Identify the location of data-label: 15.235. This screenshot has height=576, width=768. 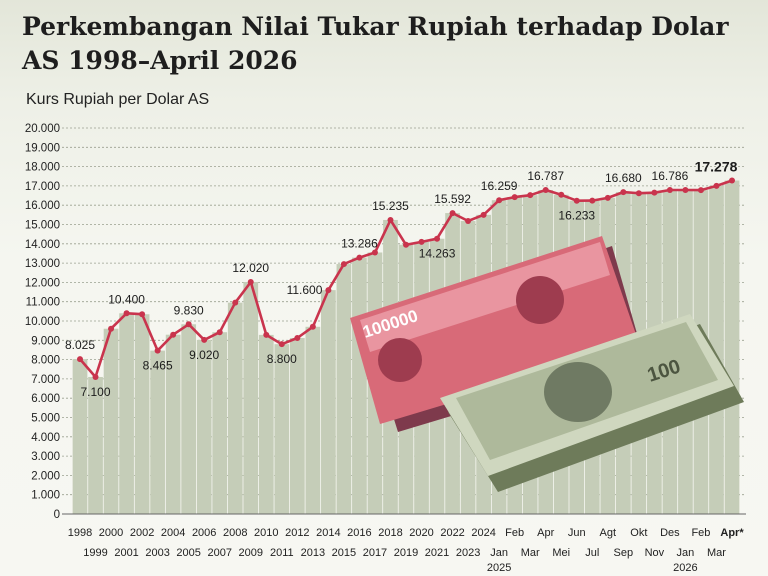
(390, 206).